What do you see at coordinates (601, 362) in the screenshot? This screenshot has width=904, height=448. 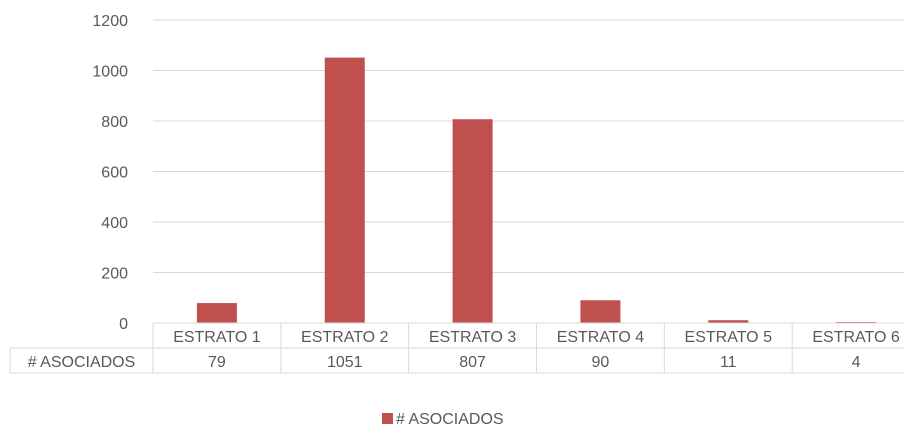 I see `data-label: 90` at bounding box center [601, 362].